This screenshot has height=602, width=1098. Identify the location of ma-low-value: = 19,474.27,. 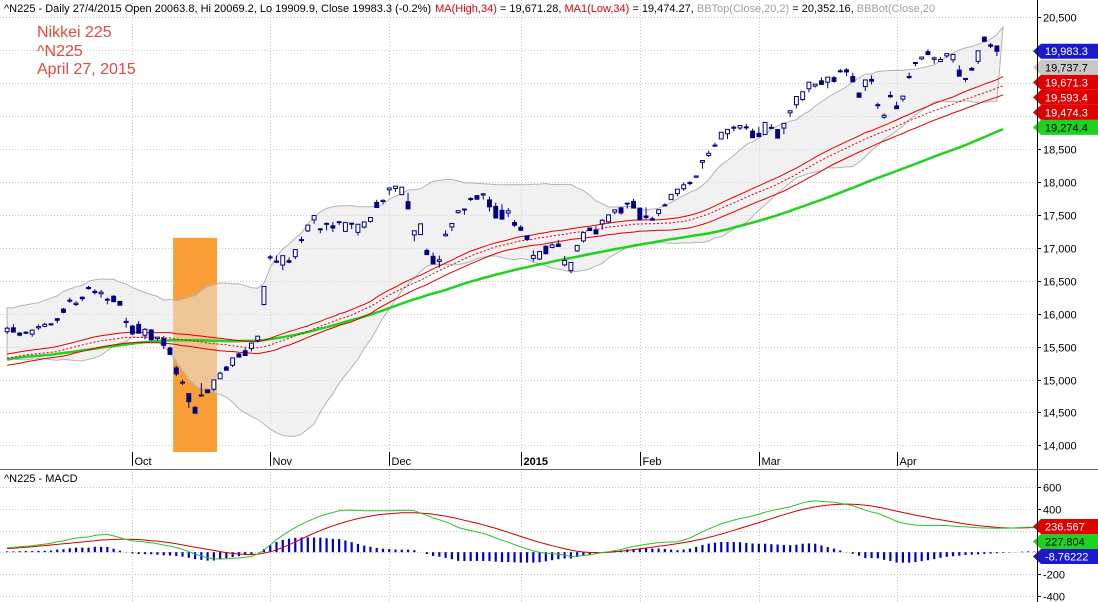
(663, 9).